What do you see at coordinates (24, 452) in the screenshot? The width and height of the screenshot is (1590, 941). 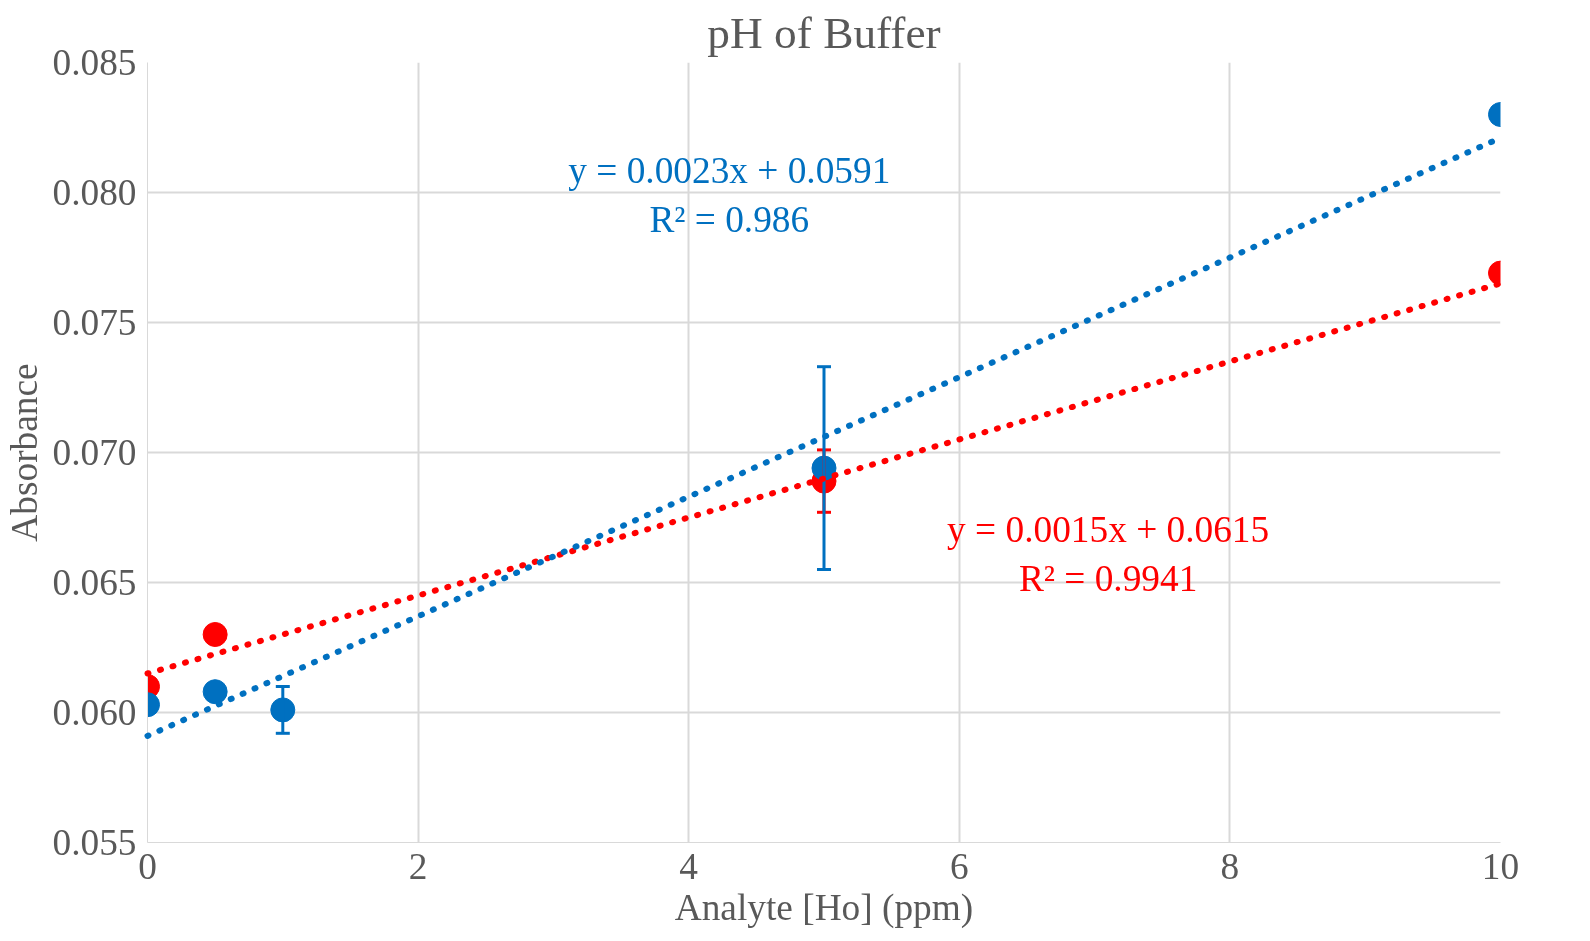 I see `y-axis-title: Absorbance` at bounding box center [24, 452].